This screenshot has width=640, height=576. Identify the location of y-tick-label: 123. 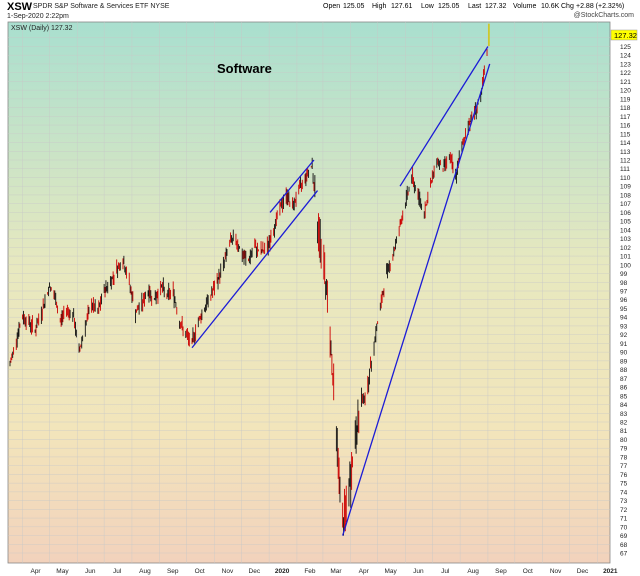
(625, 64).